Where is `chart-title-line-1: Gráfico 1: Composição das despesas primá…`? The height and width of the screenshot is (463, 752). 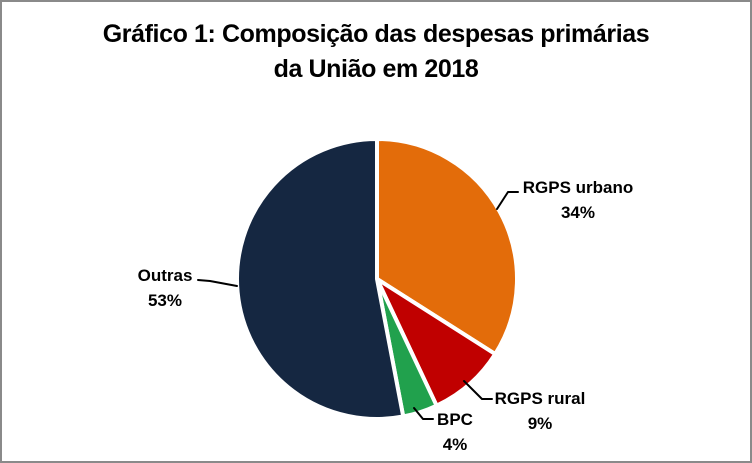
chart-title-line-1: Gráfico 1: Composição das despesas primá… is located at coordinates (376, 34).